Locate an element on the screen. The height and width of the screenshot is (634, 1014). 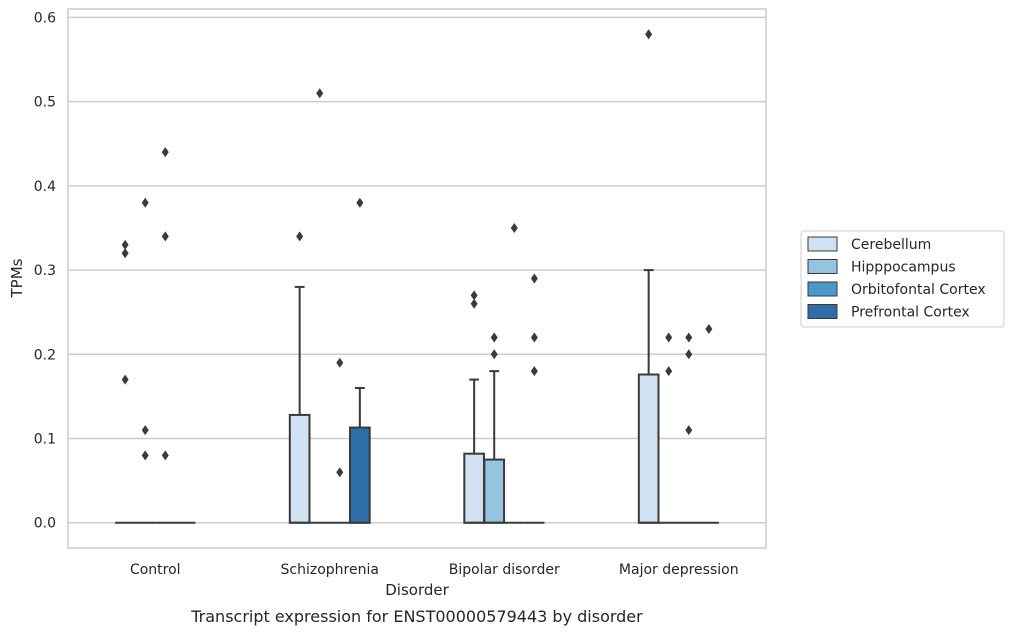
y-tick-label: 0.3 is located at coordinates (45, 271).